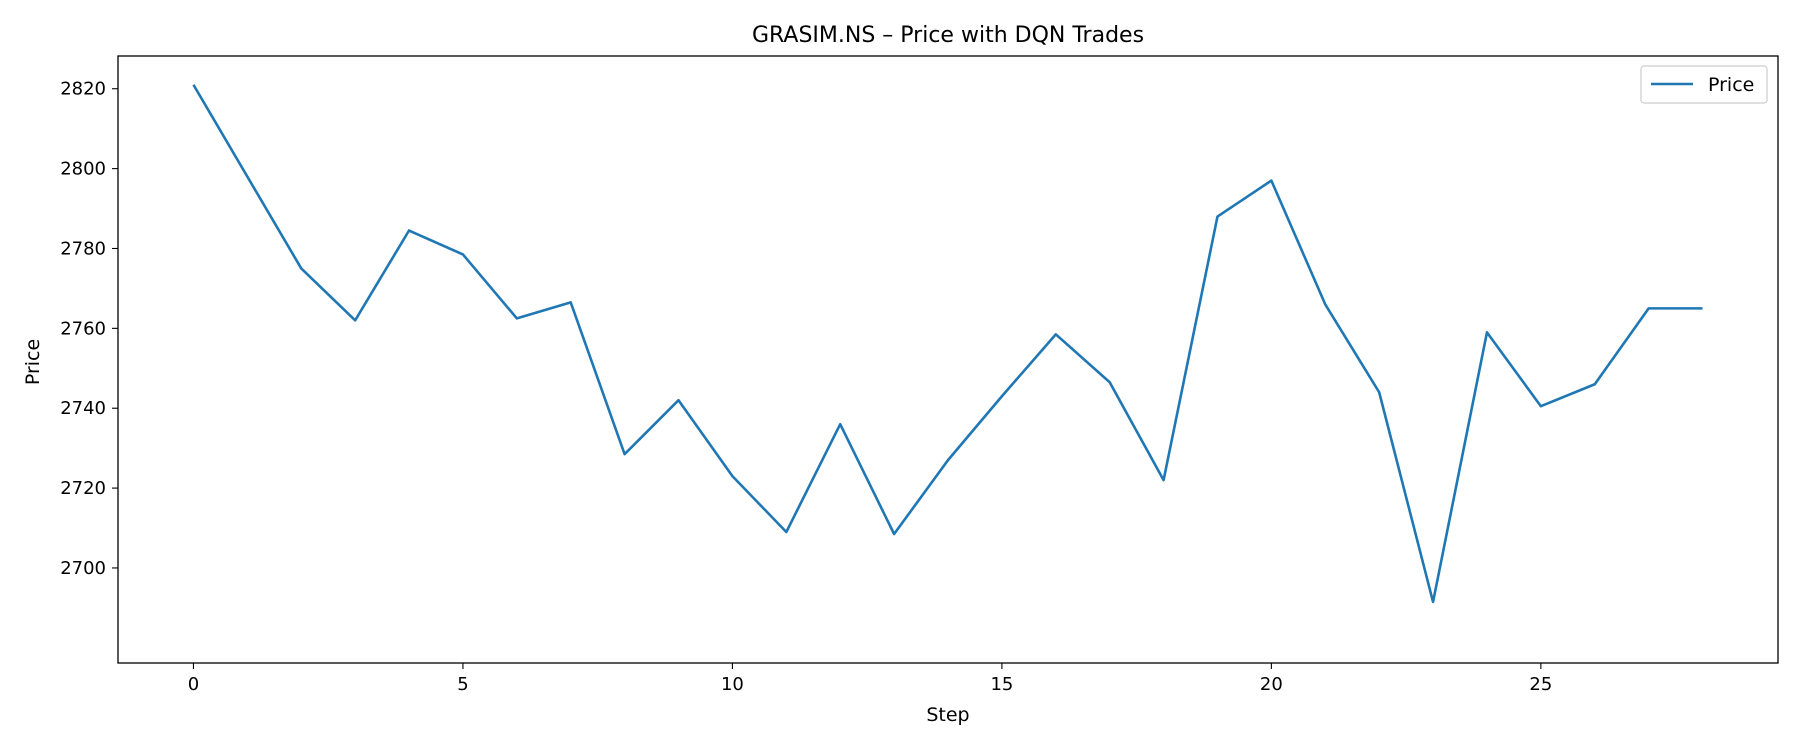  Describe the element at coordinates (193, 684) in the screenshot. I see `x-tick-label: 0` at that location.